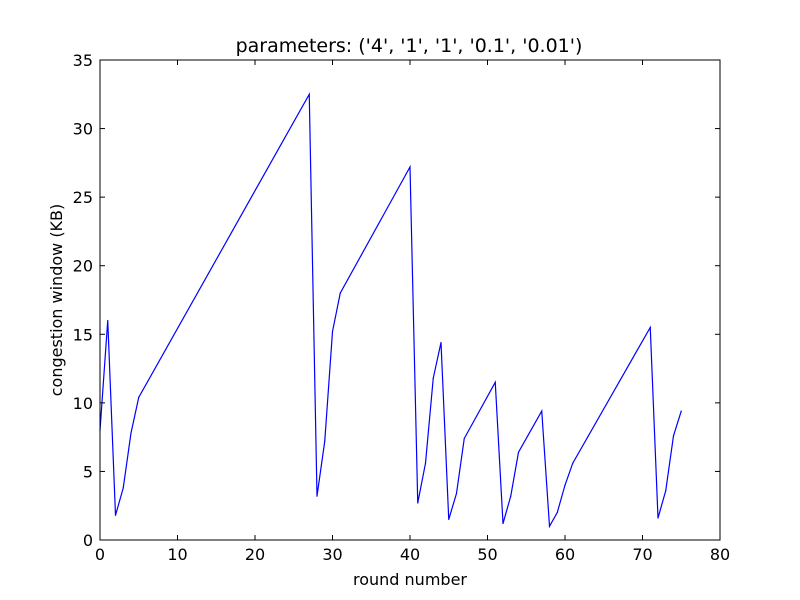 The width and height of the screenshot is (800, 600). What do you see at coordinates (88, 471) in the screenshot?
I see `y-tick-label: 5` at bounding box center [88, 471].